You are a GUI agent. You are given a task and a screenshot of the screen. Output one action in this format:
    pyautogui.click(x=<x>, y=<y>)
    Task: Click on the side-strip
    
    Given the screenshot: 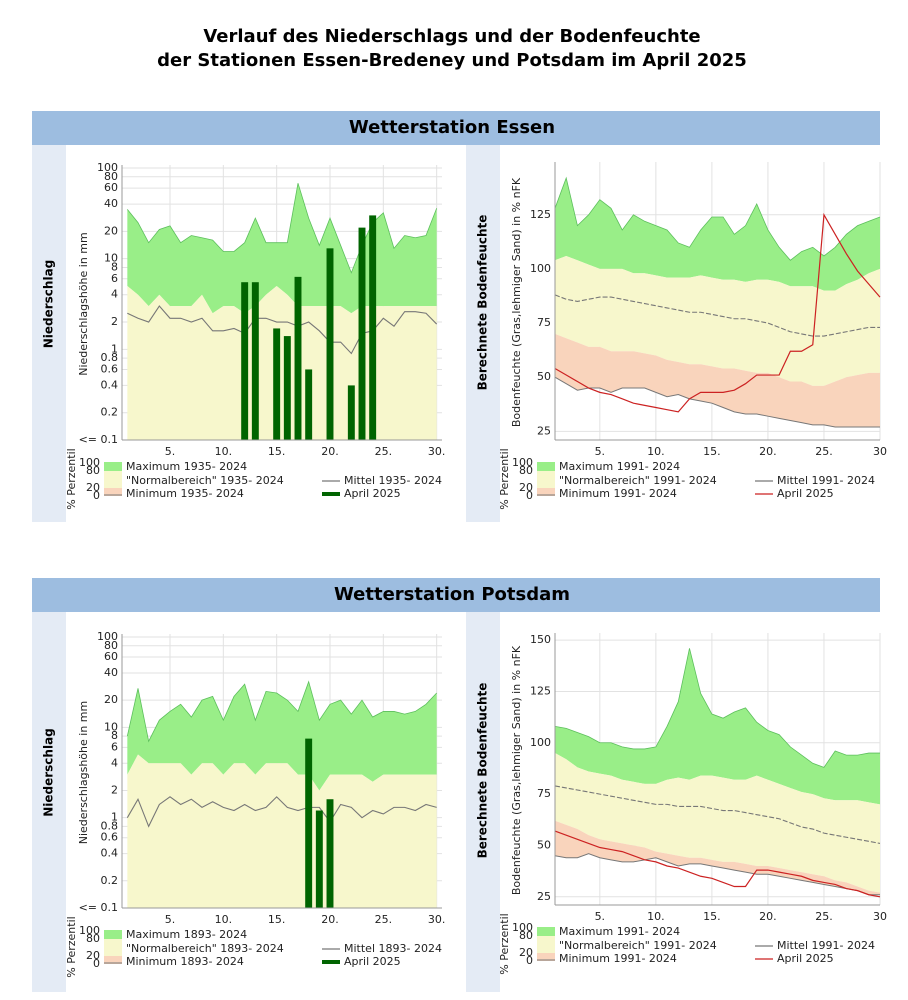 What is the action you would take?
    pyautogui.click(x=49, y=802)
    